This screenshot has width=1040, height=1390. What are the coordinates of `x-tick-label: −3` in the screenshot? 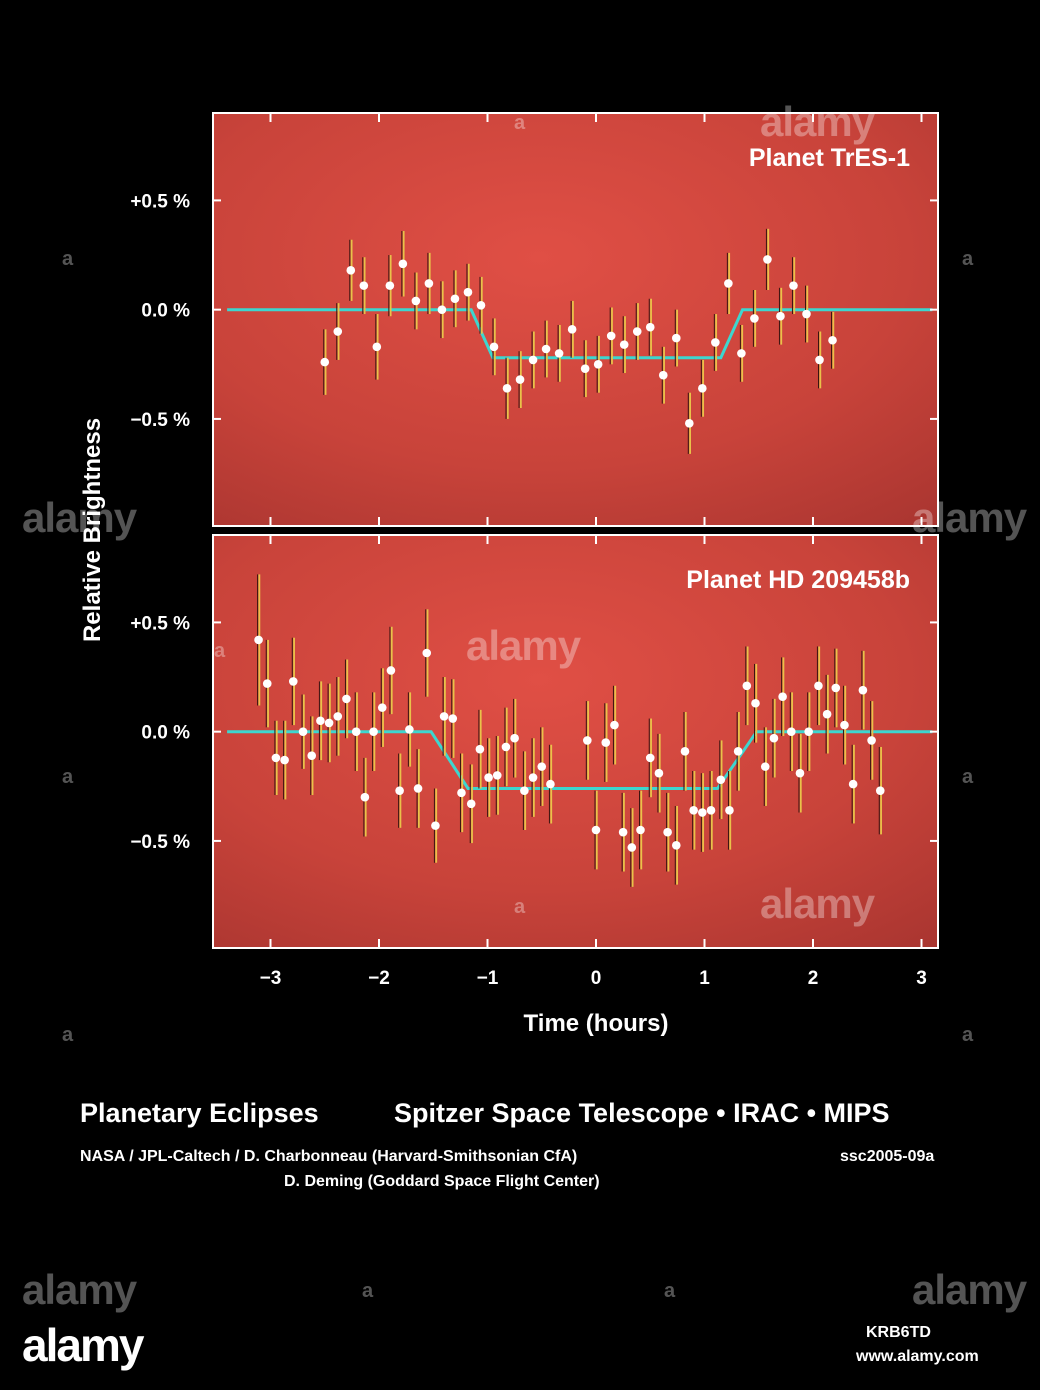 It's located at (271, 978).